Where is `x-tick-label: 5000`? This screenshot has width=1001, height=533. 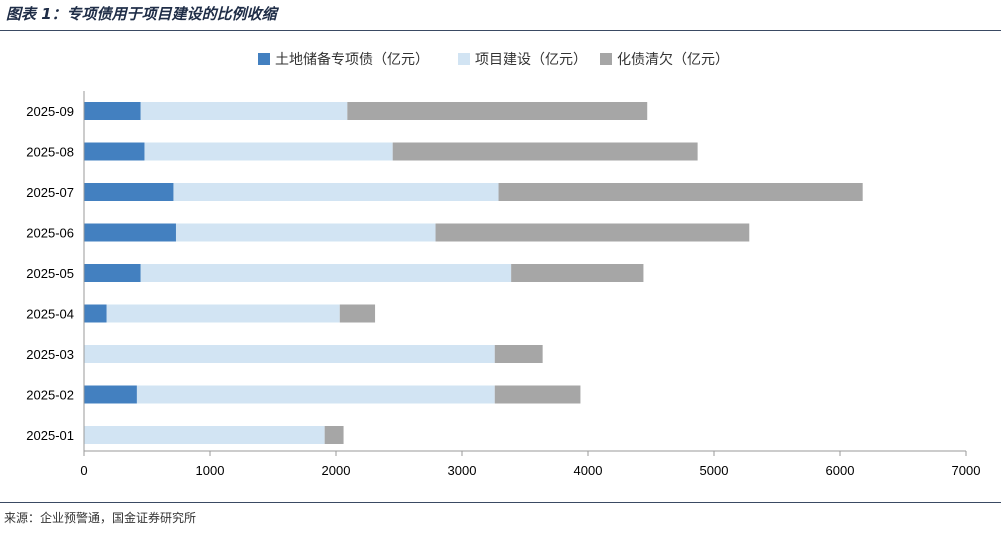 x-tick-label: 5000 is located at coordinates (714, 470).